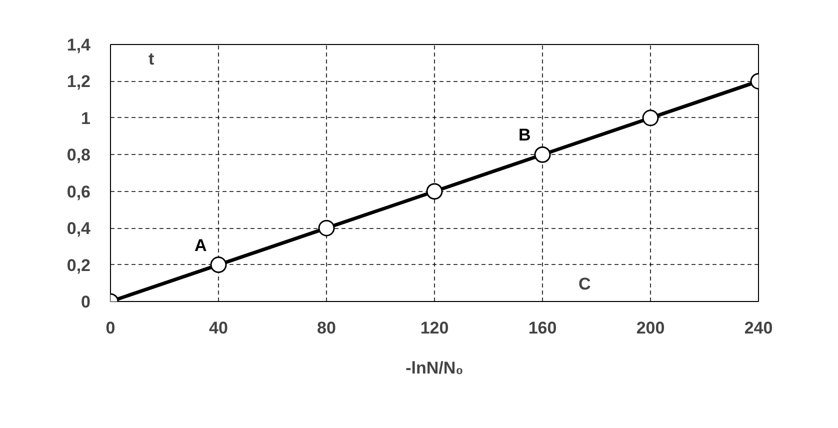 The width and height of the screenshot is (838, 428). Describe the element at coordinates (524, 135) in the screenshot. I see `annotation: B` at that location.